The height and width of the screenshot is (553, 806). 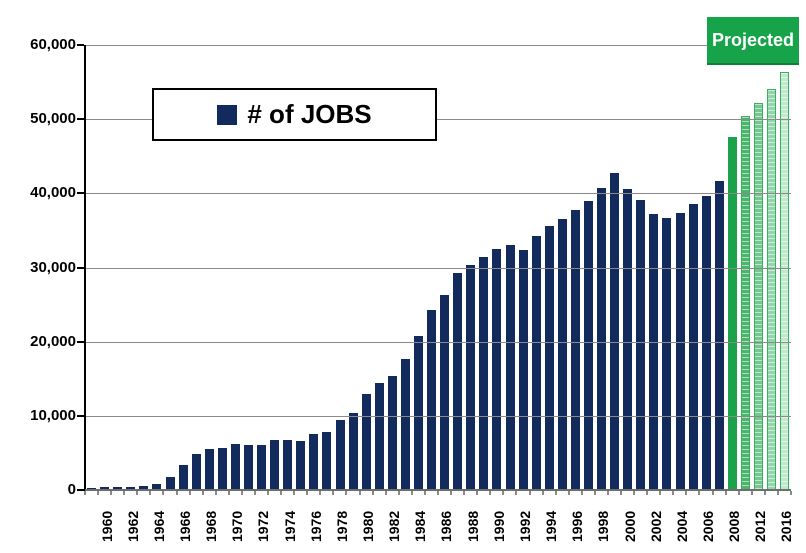 I want to click on bar-1986, so click(x=432, y=399).